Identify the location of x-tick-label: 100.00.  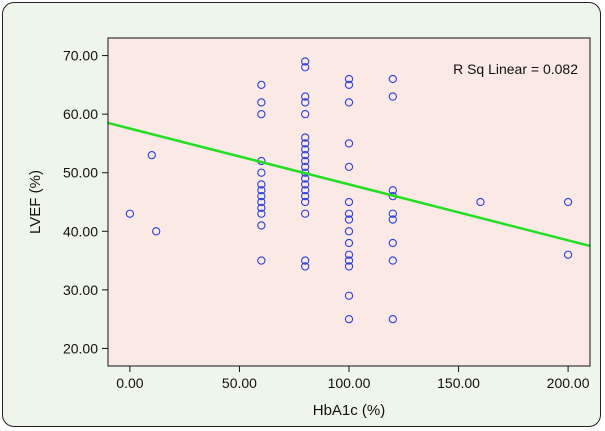
(349, 383).